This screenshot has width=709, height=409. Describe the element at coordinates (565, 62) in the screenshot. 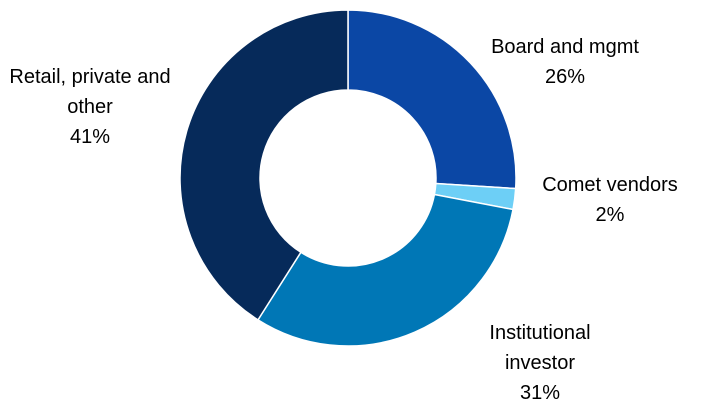

I see `slice-label: Board and mgmt 26%` at that location.